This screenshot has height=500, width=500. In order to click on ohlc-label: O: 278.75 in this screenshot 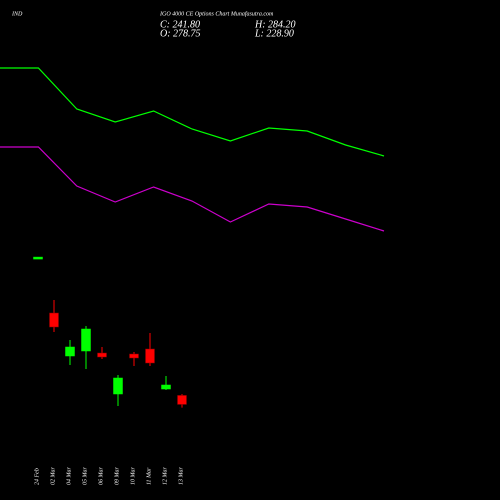, I will do `click(180, 33)`.